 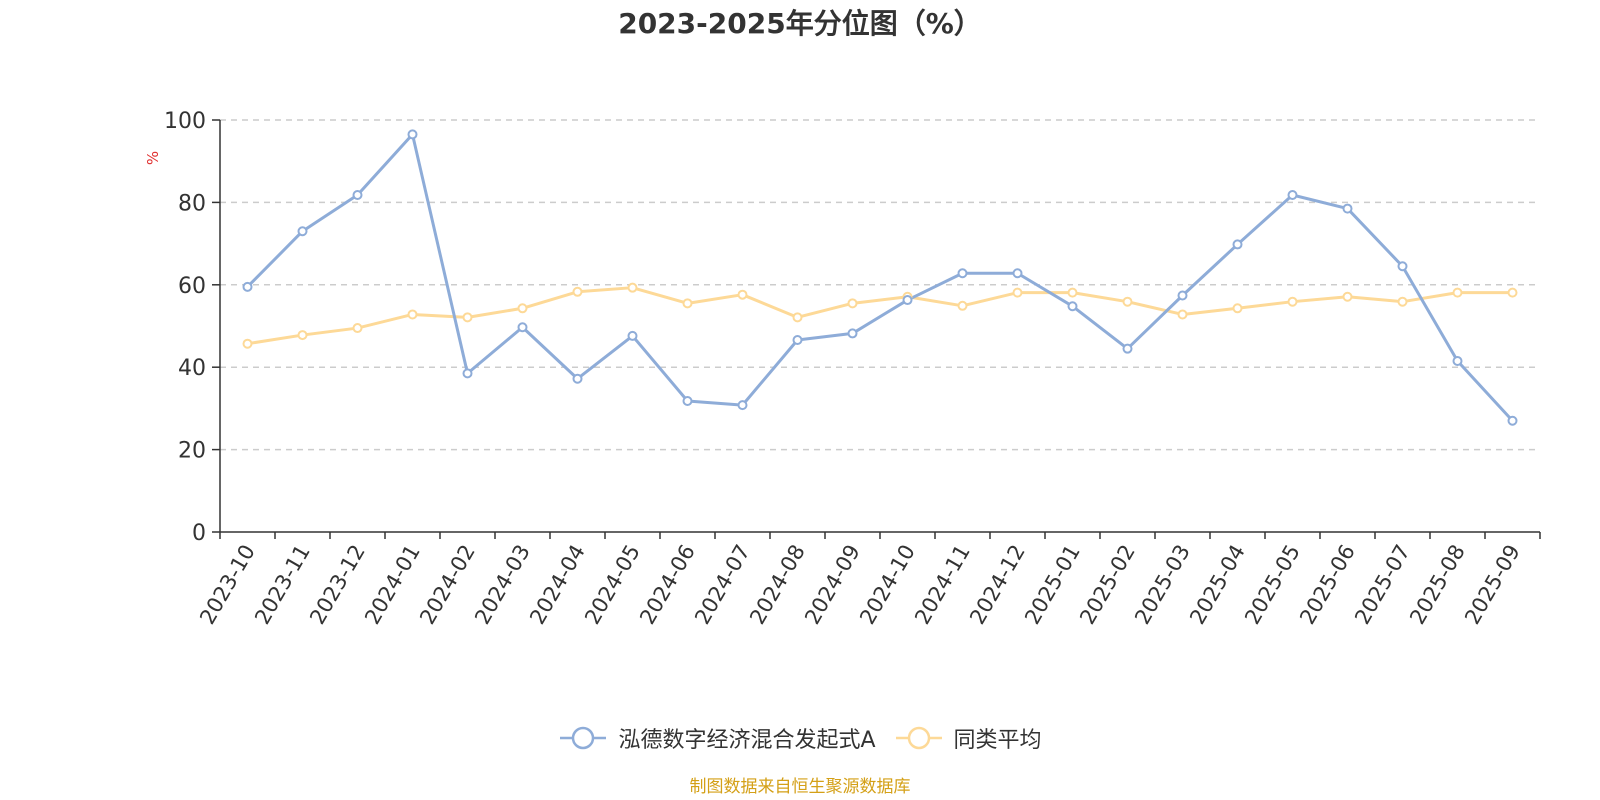 I want to click on chart-title: 2023-2025年分位图（%）, so click(x=800, y=23).